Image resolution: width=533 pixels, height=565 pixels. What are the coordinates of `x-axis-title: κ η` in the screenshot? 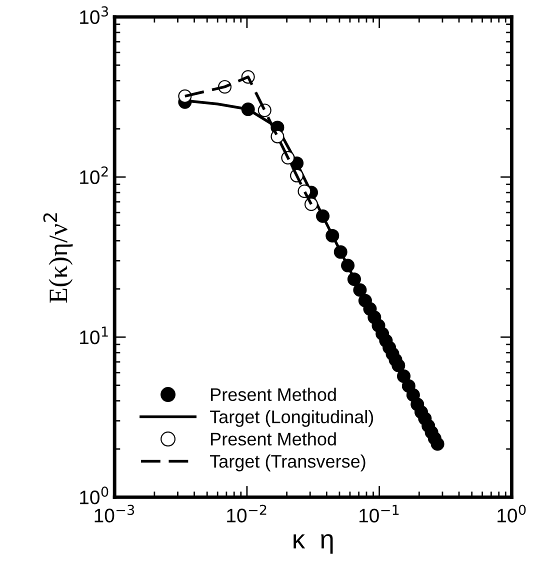 It's located at (313, 544).